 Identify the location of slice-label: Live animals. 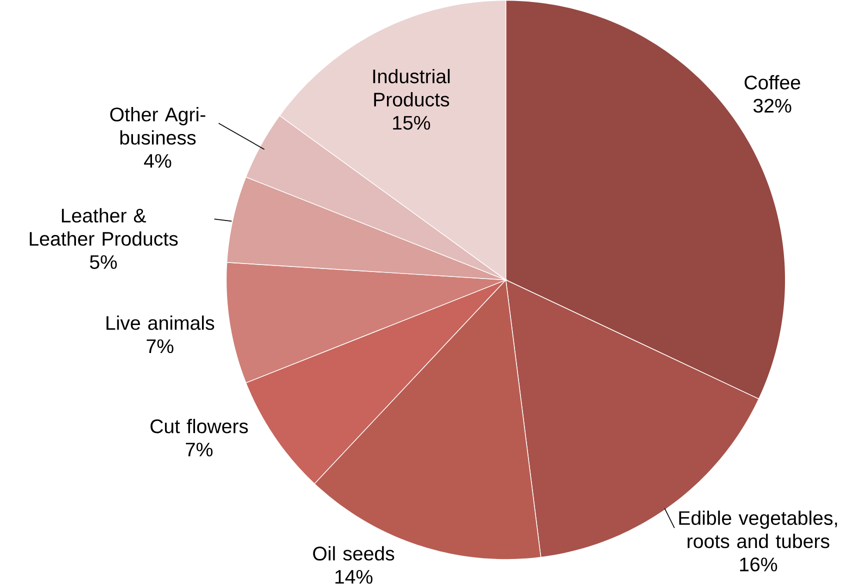
(160, 323).